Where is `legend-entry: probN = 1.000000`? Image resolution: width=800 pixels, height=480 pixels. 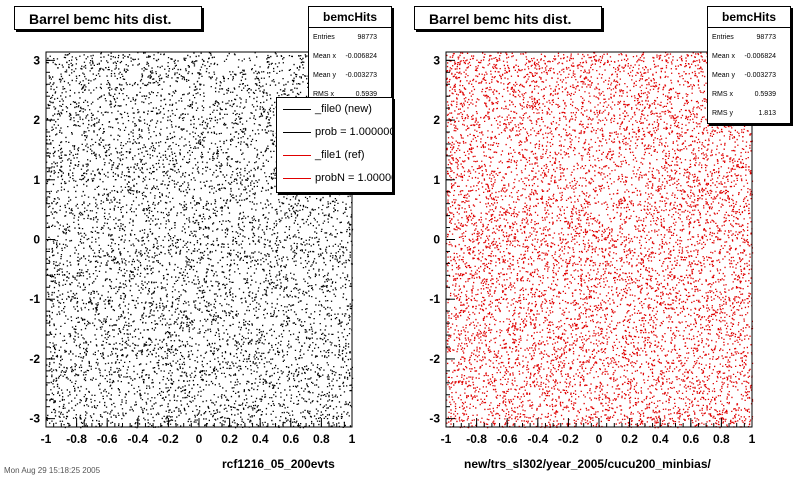
legend-entry: probN = 1.000000 is located at coordinates (334, 178).